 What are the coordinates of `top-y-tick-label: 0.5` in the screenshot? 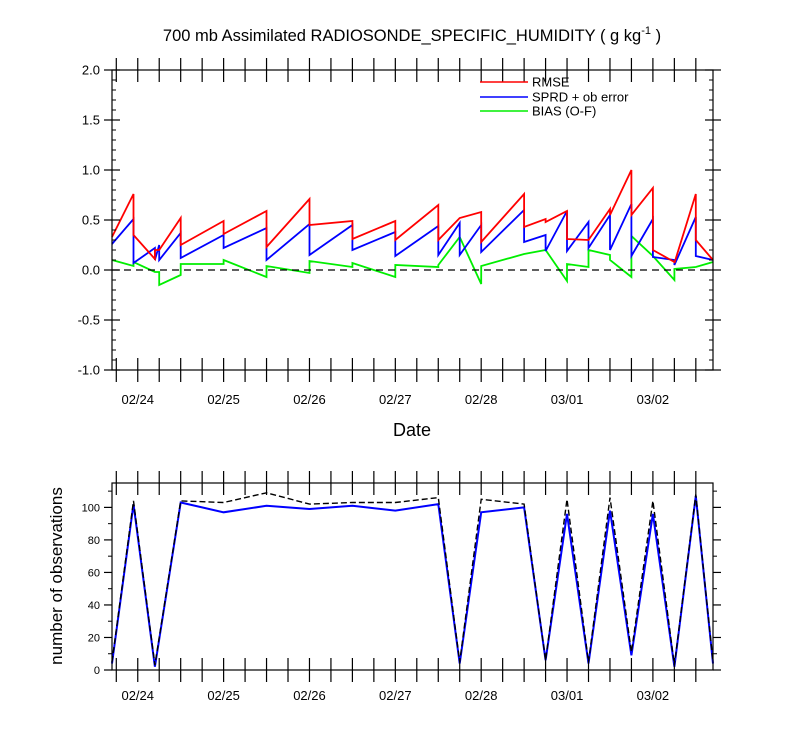 It's located at (91, 220).